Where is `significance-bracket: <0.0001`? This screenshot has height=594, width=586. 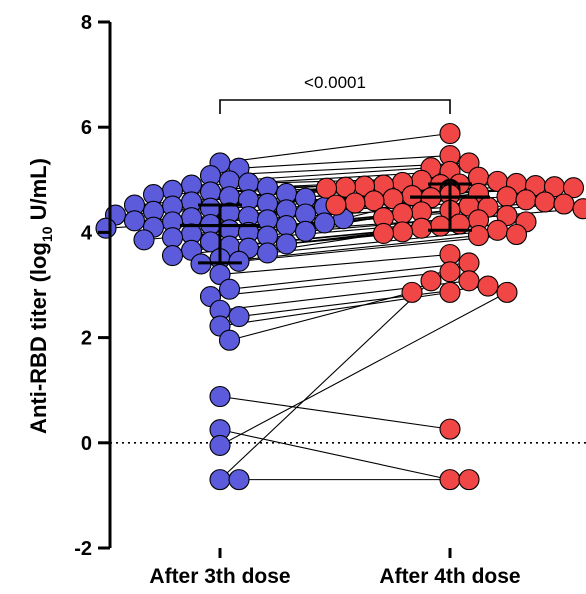
significance-bracket: <0.0001 is located at coordinates (335, 93).